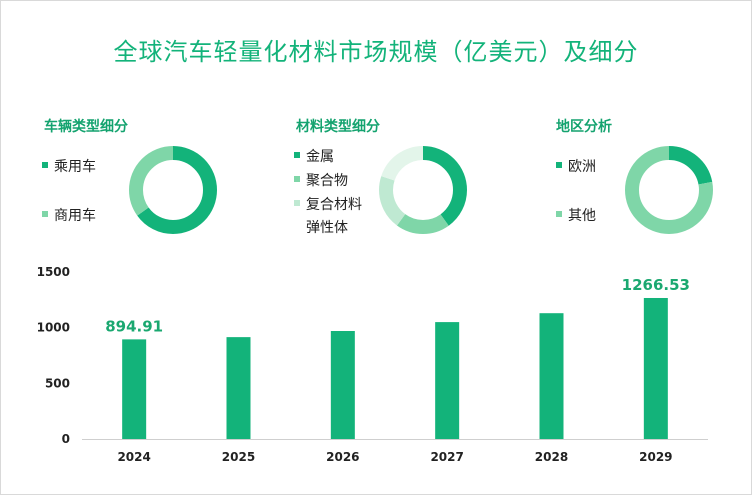  Describe the element at coordinates (338, 127) in the screenshot. I see `material-type-title: 材料类型细分` at that location.